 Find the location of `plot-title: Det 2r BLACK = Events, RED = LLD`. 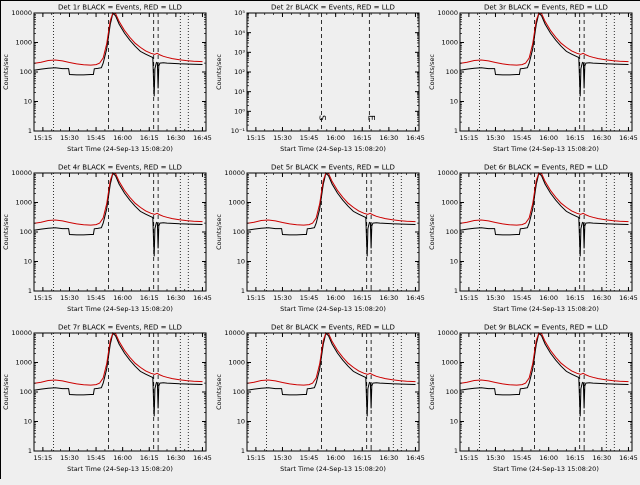

plot-title: Det 2r BLACK = Events, RED = LLD is located at coordinates (333, 8).